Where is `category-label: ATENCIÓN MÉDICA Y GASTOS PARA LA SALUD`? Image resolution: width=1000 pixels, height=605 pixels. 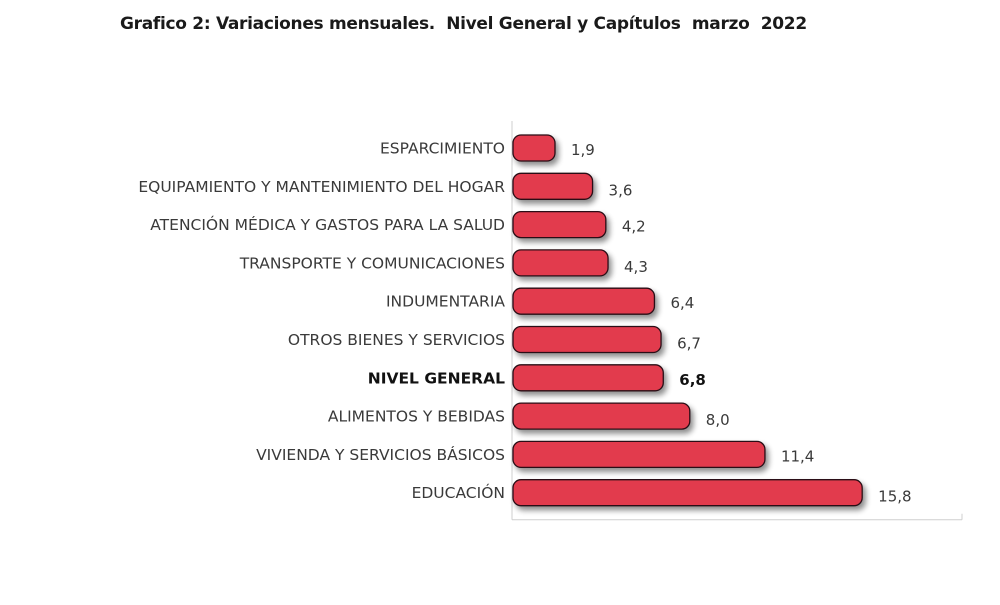 category-label: ATENCIÓN MÉDICA Y GASTOS PARA LA SALUD is located at coordinates (327, 224).